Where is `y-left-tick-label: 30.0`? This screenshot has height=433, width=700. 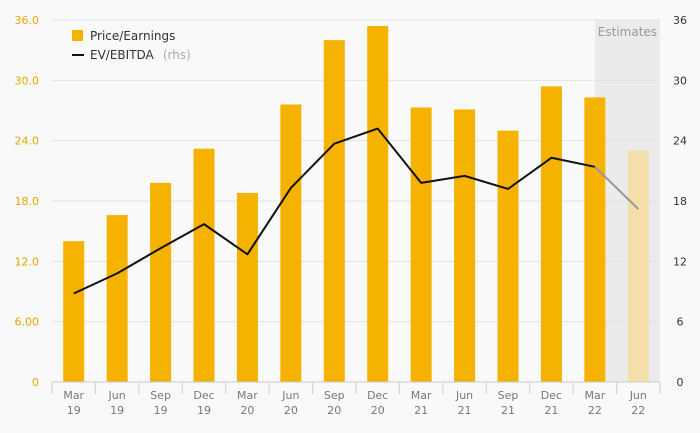
y-left-tick-label: 30.0 is located at coordinates (27, 80).